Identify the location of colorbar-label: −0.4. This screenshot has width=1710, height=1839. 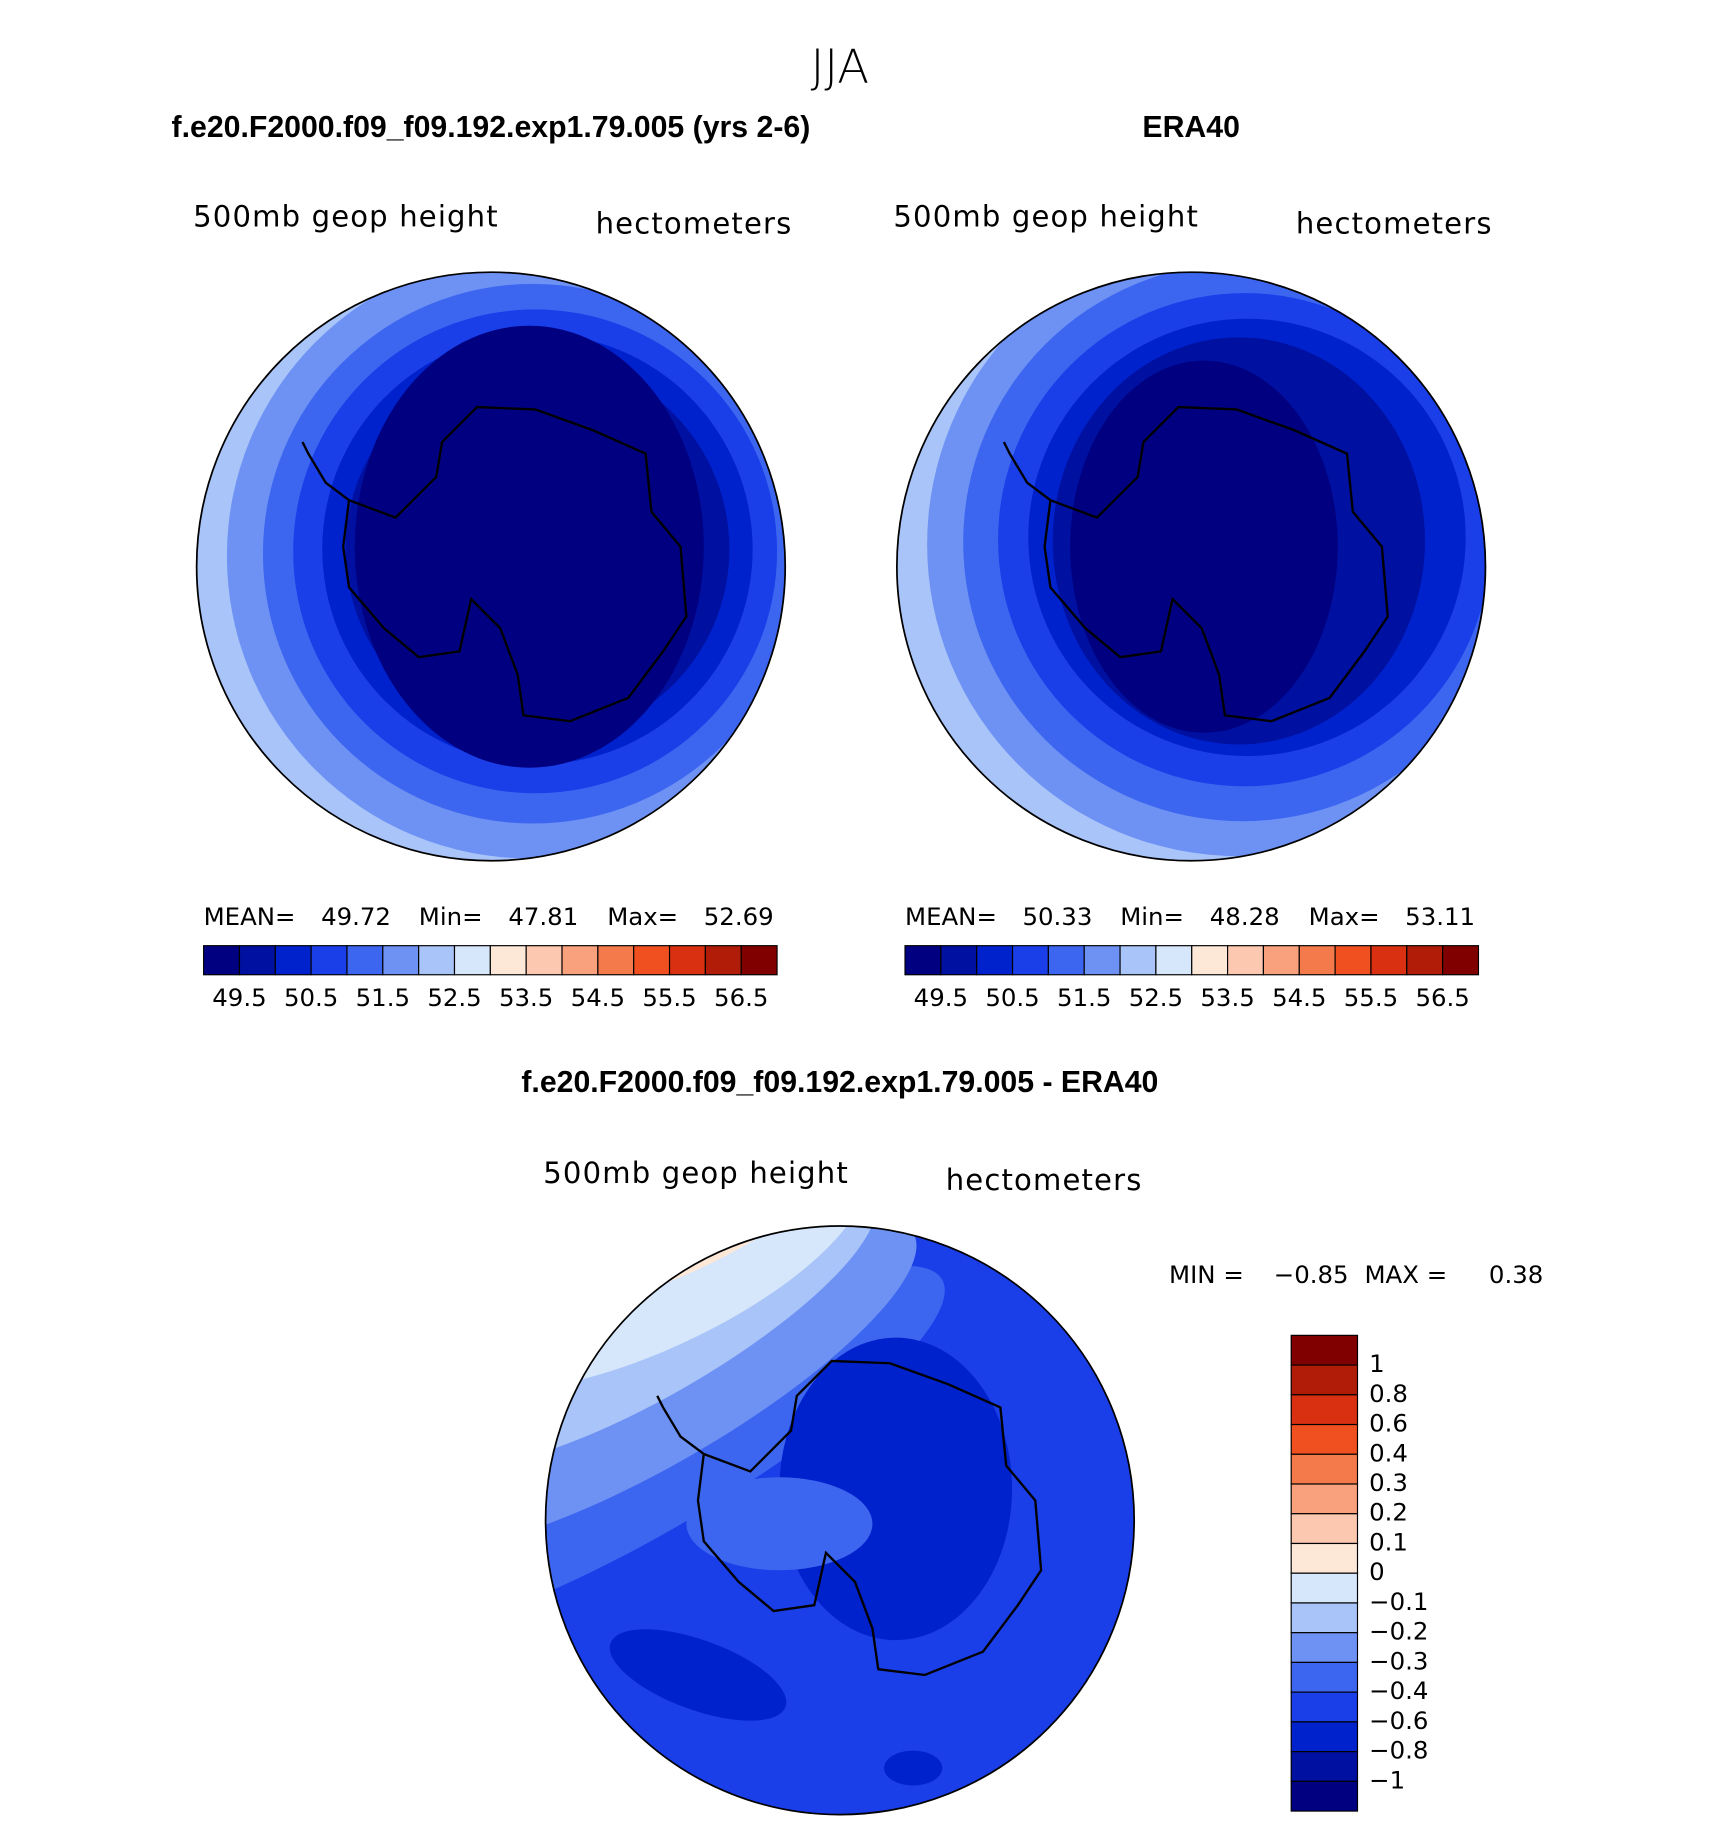
(1398, 1690).